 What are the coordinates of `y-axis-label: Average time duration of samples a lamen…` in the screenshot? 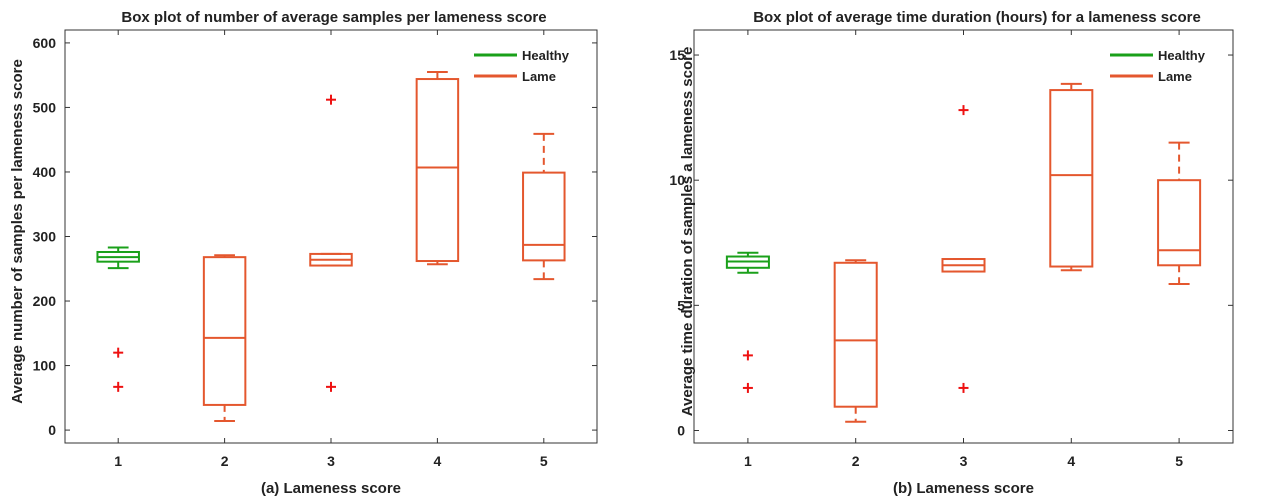 It's located at (687, 232).